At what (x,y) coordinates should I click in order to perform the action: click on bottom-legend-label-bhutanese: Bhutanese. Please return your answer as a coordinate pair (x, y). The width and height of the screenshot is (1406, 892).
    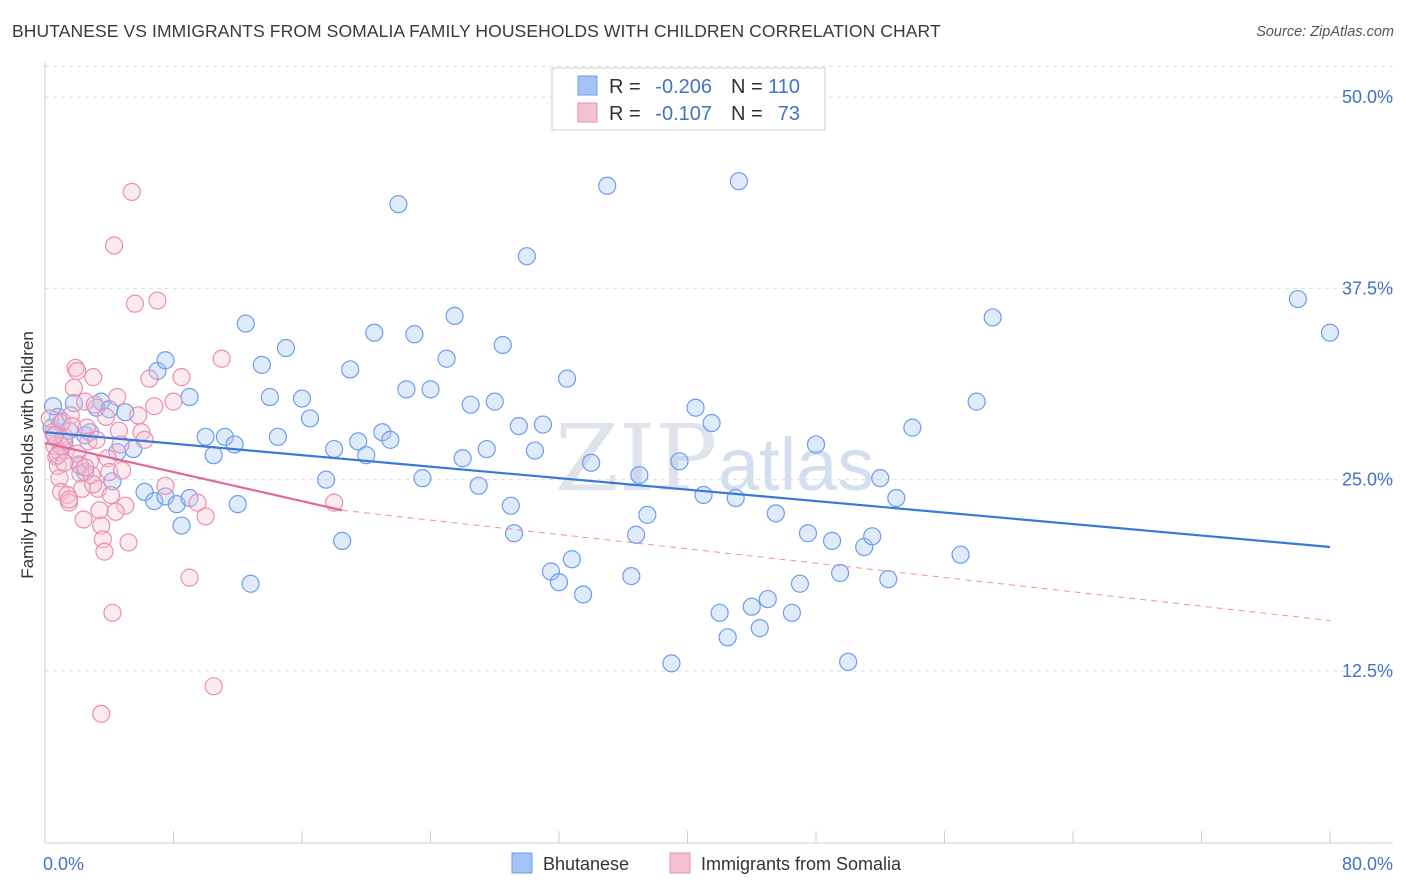
    Looking at the image, I should click on (586, 864).